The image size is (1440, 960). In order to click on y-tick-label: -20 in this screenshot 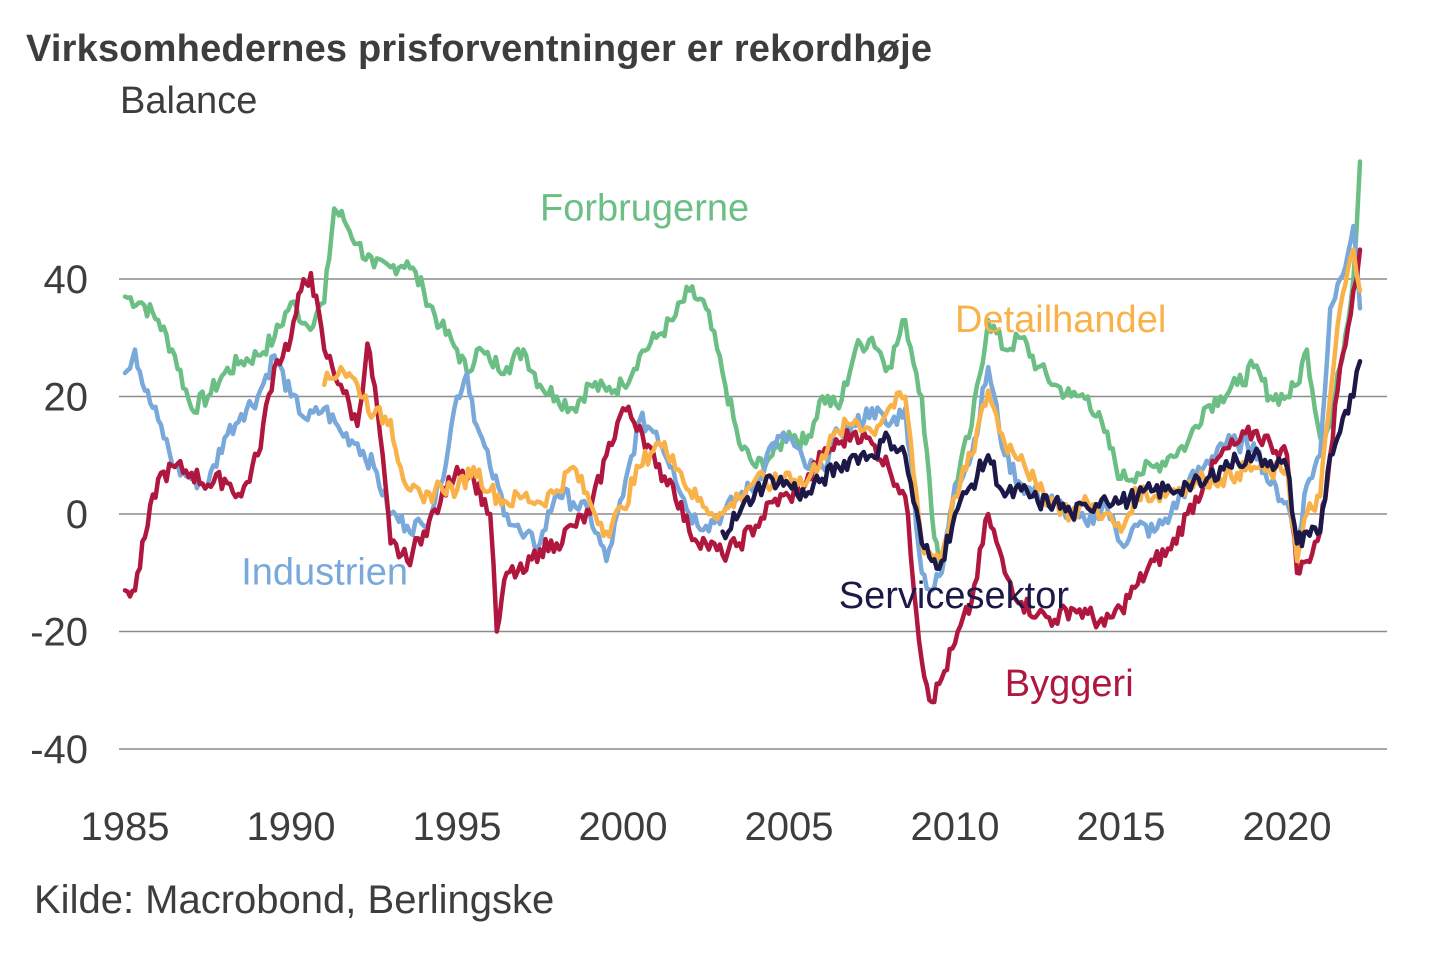, I will do `click(59, 633)`.